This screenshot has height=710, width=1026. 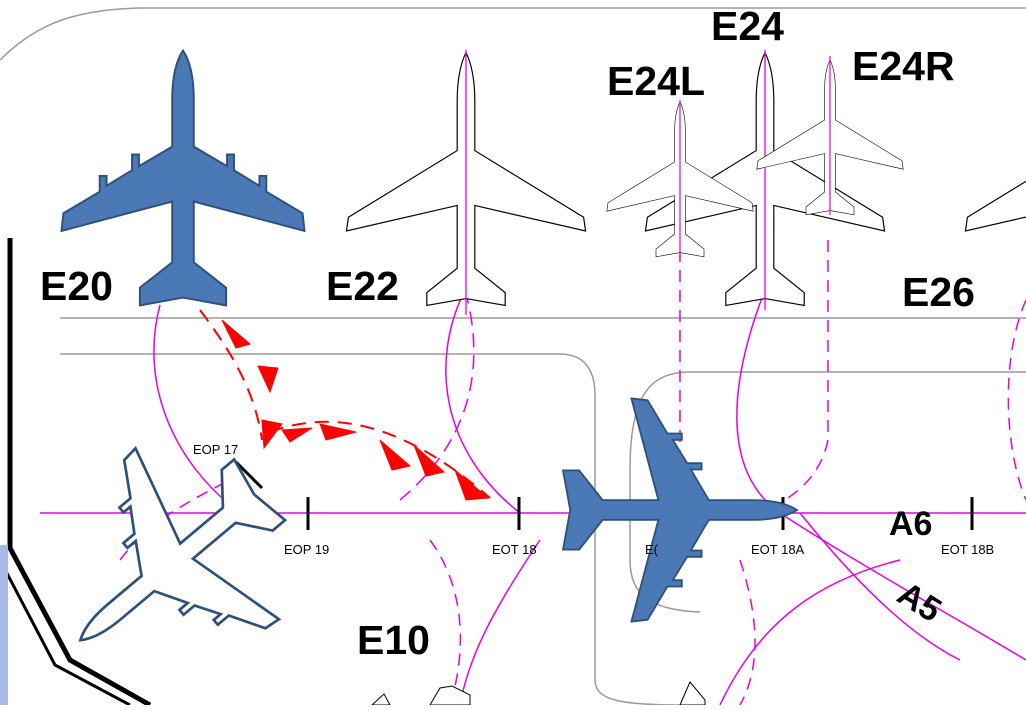 What do you see at coordinates (938, 292) in the screenshot?
I see `stand-label-e26: E26` at bounding box center [938, 292].